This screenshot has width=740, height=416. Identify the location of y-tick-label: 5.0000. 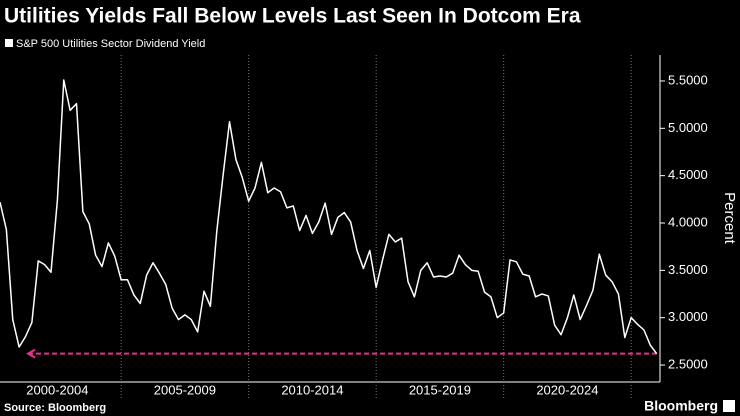
(688, 127).